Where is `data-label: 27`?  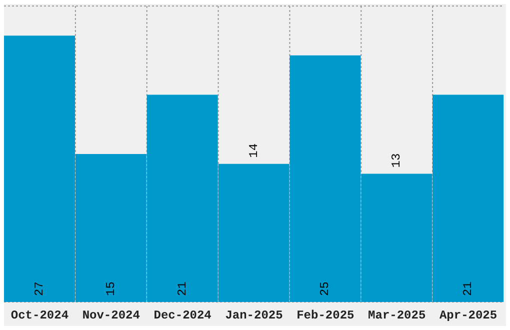
data-label: 27 is located at coordinates (39, 289).